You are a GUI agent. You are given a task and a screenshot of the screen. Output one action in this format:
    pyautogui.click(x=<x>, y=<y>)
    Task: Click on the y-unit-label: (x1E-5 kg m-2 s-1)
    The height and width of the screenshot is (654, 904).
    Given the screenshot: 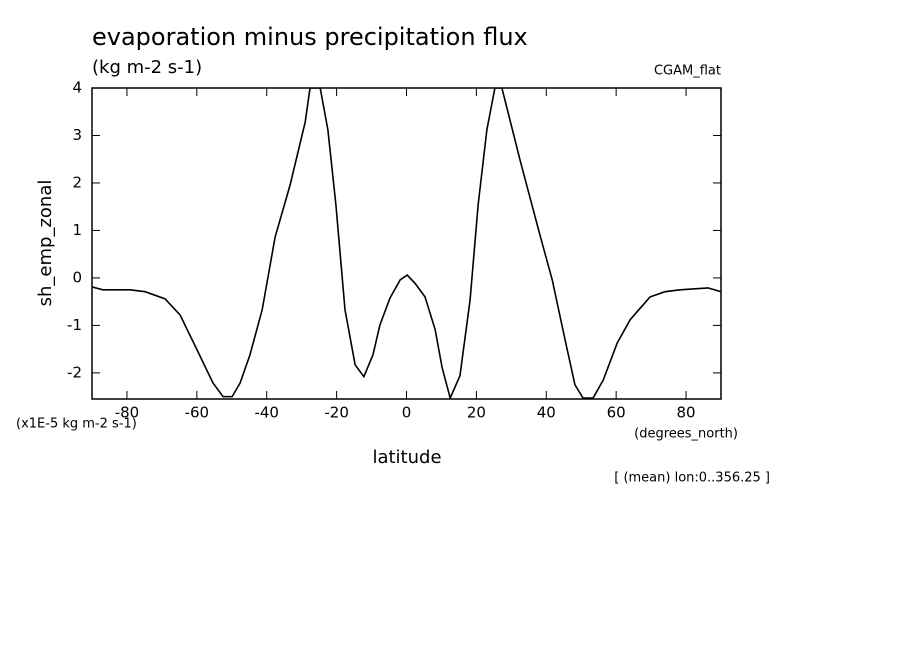 What is the action you would take?
    pyautogui.click(x=76, y=424)
    